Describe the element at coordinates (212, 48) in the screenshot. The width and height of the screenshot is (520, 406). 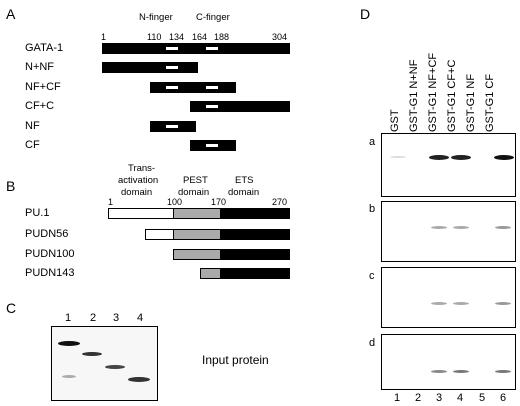
I see `gata-1-c-finger` at that location.